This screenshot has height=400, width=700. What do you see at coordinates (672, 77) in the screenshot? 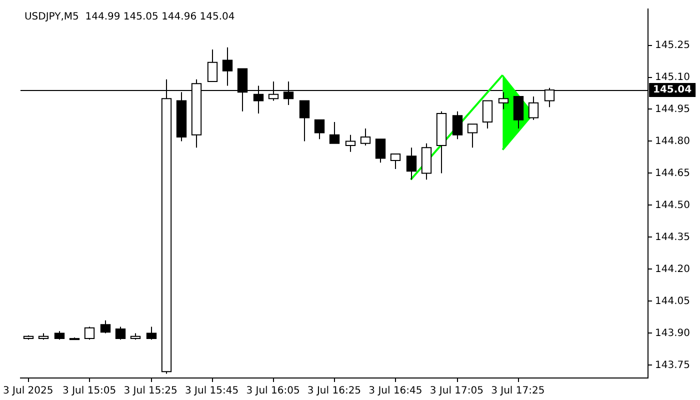
I see `y-tick-label: 145.10` at bounding box center [672, 77].